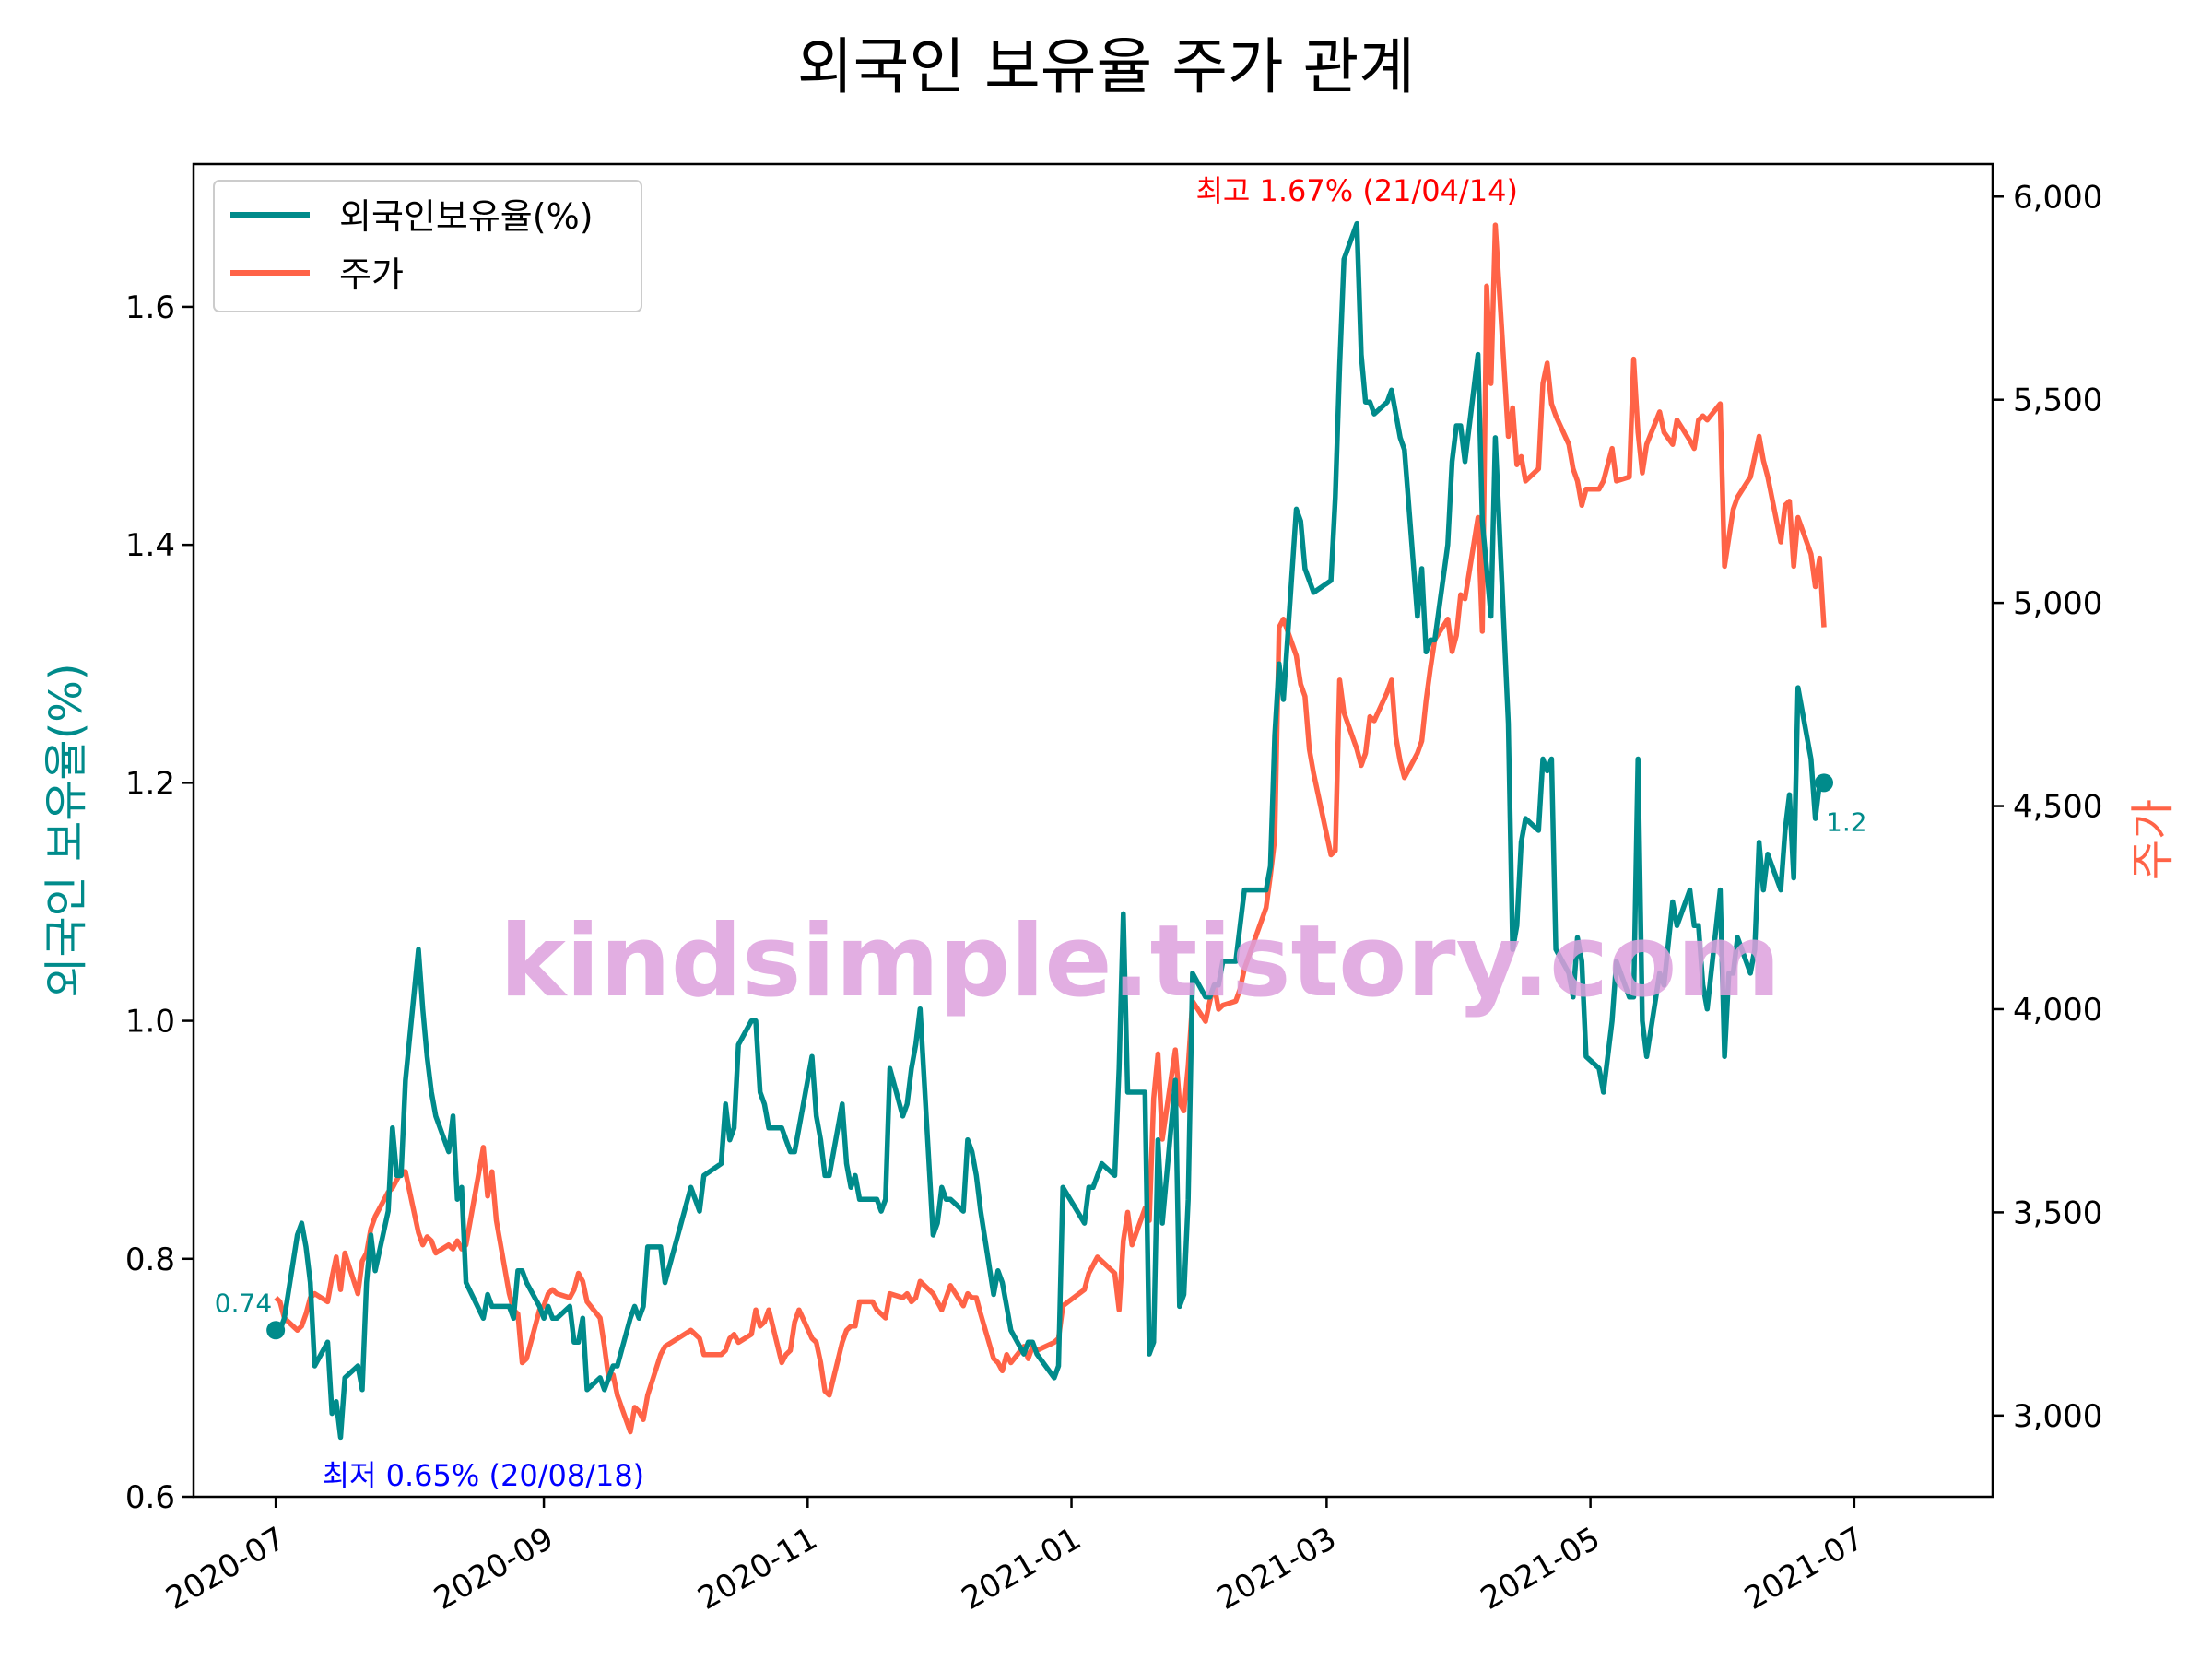 Image resolution: width=2212 pixels, height=1659 pixels. I want to click on y-left-tick-label-1: 0.8, so click(150, 1259).